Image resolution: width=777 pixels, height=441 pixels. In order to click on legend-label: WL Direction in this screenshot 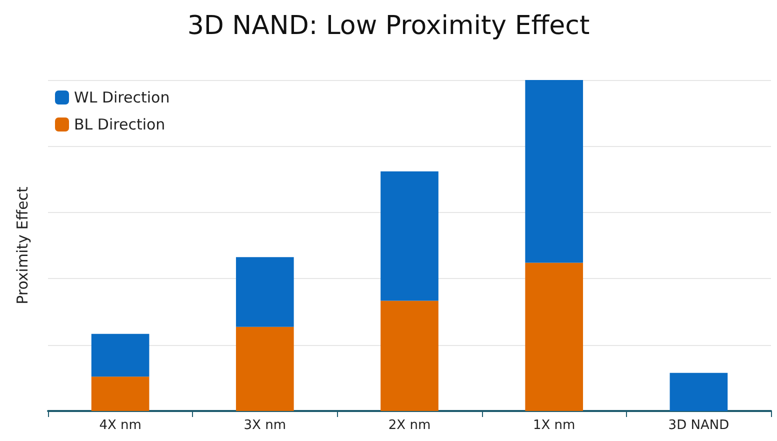, I will do `click(122, 97)`.